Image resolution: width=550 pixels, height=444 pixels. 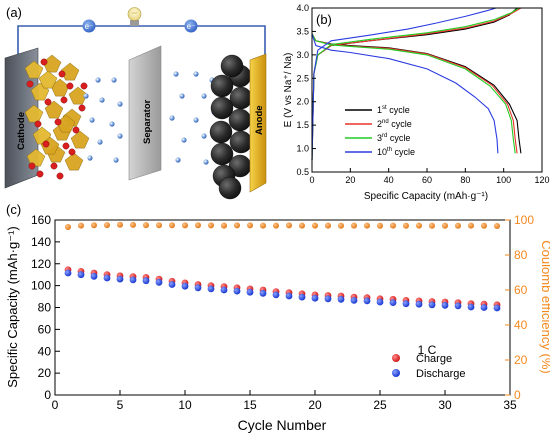 What do you see at coordinates (521, 290) in the screenshot?
I see `right-y-tick-label: 60` at bounding box center [521, 290].